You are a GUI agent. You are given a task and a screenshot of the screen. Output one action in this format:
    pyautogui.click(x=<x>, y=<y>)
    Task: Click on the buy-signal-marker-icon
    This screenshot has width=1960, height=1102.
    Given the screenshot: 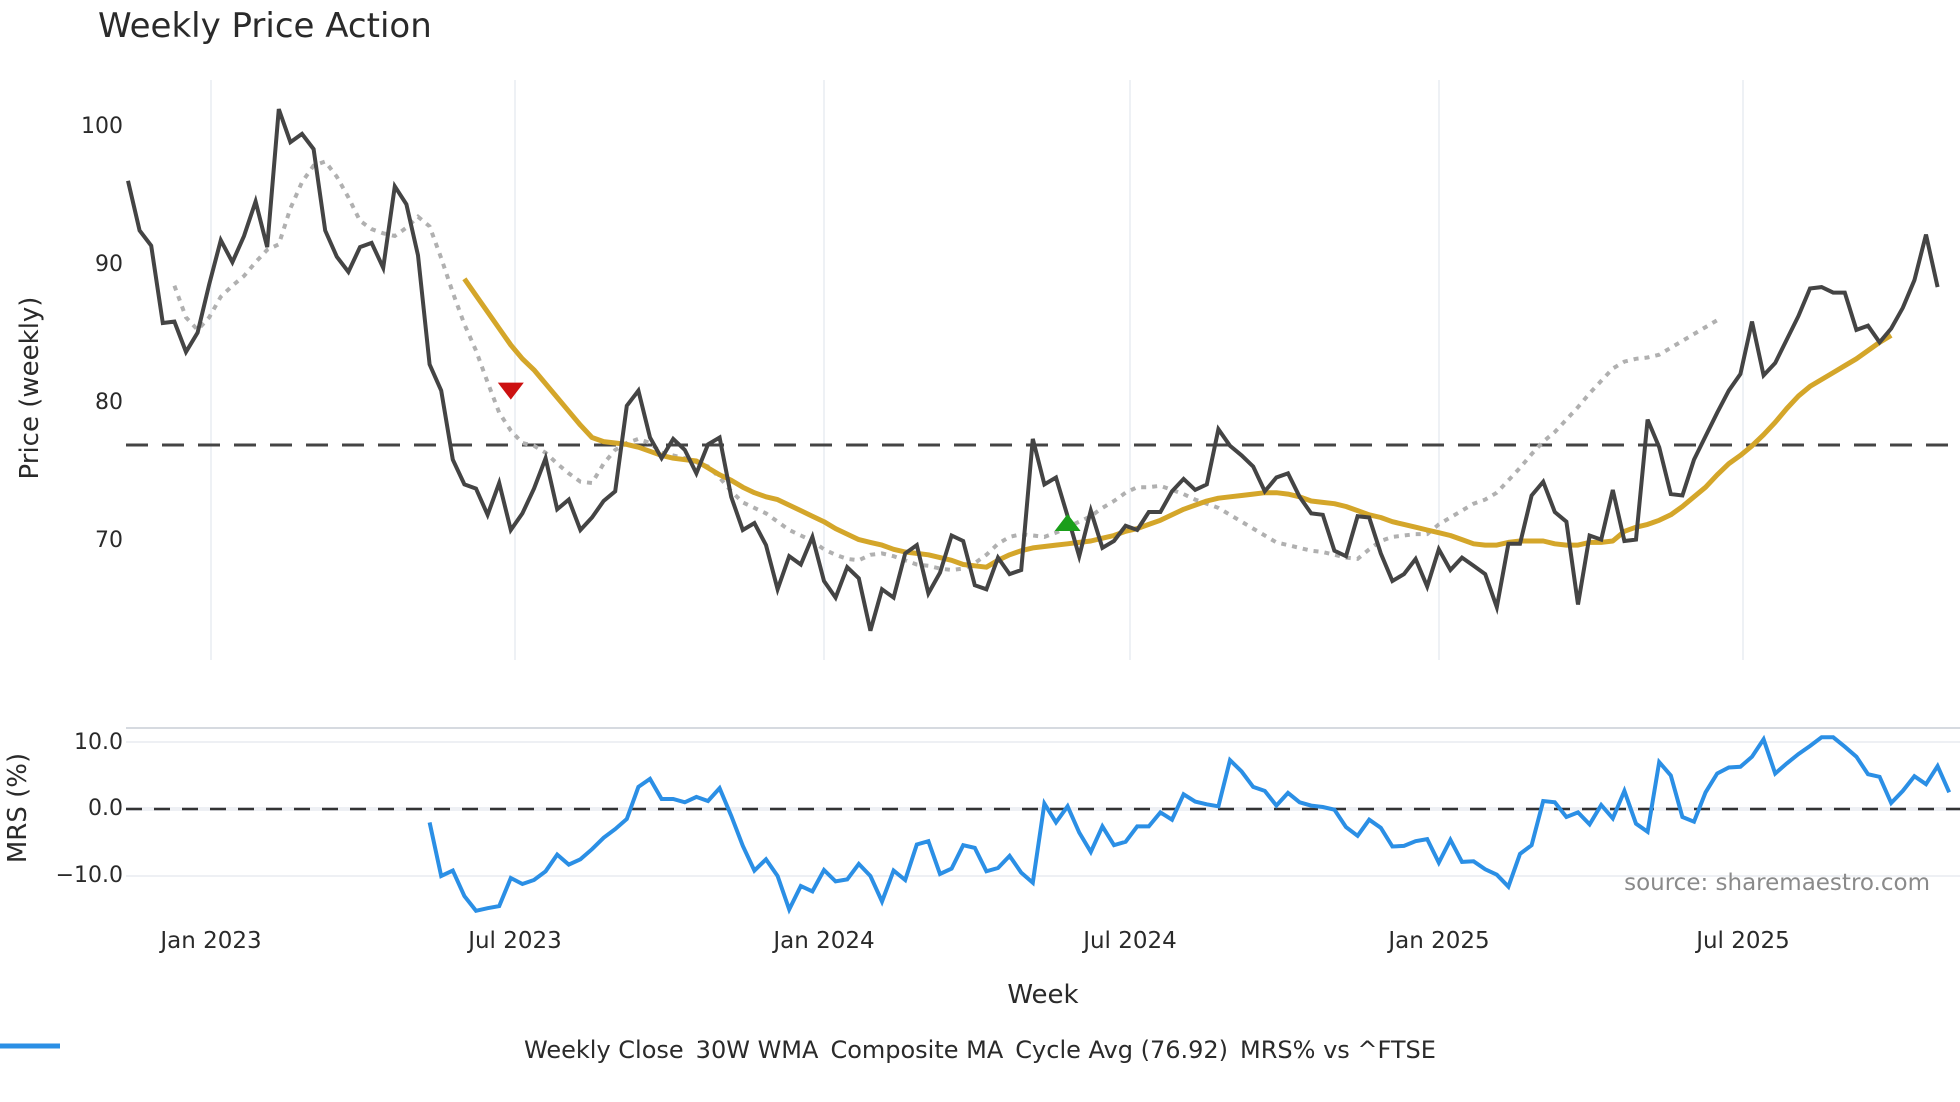 What is the action you would take?
    pyautogui.click(x=1067, y=523)
    